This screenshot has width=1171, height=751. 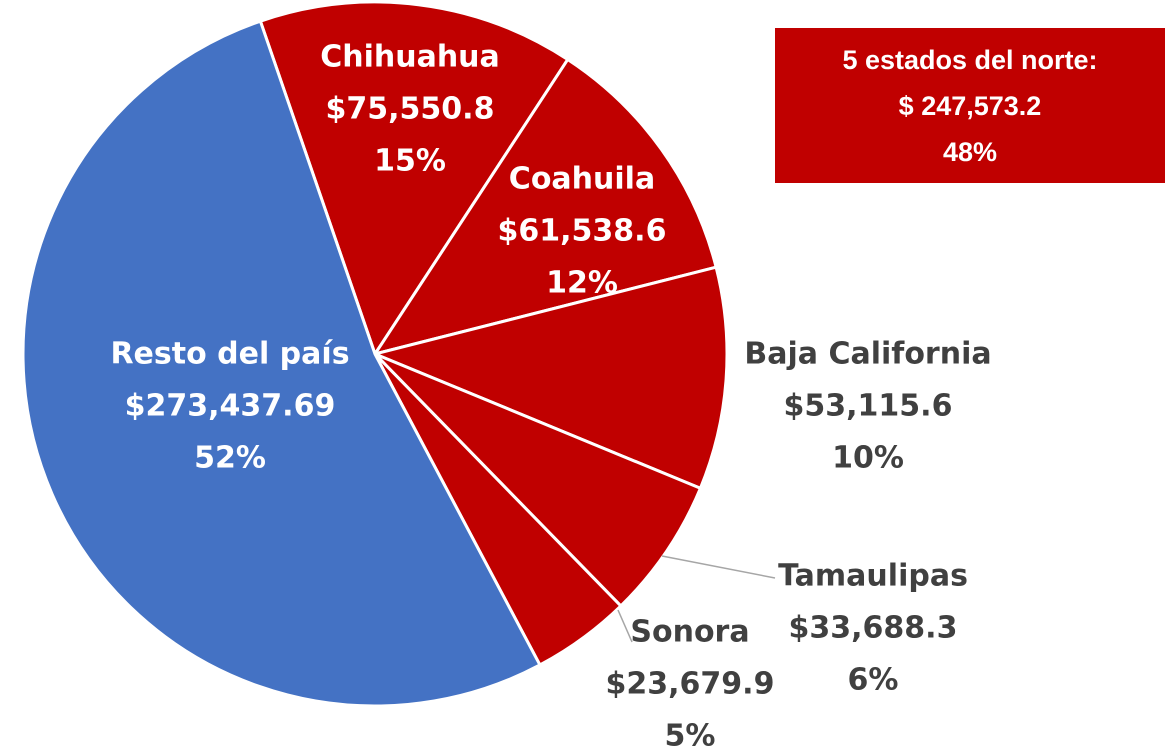 What do you see at coordinates (410, 57) in the screenshot?
I see `slice-label: Chihuahua` at bounding box center [410, 57].